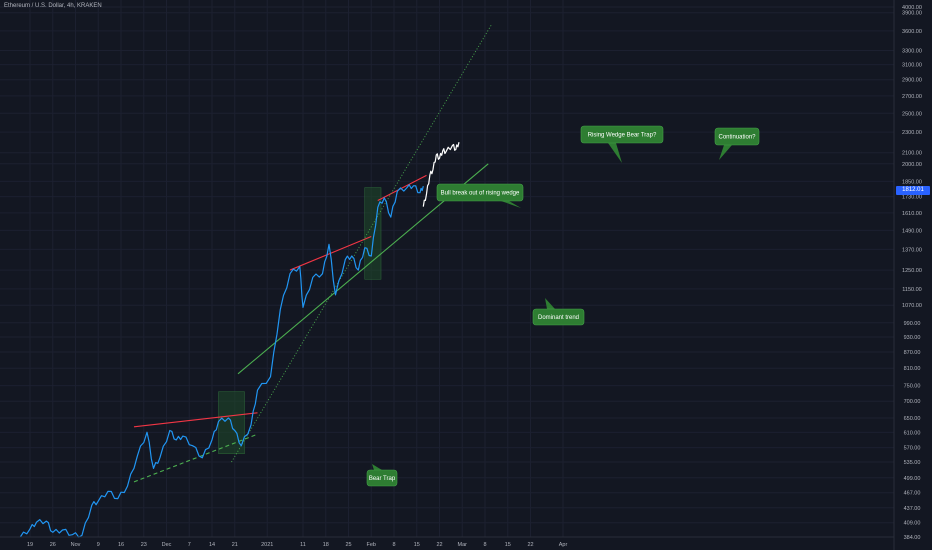  I want to click on y-tick-label: 750.00, so click(912, 387).